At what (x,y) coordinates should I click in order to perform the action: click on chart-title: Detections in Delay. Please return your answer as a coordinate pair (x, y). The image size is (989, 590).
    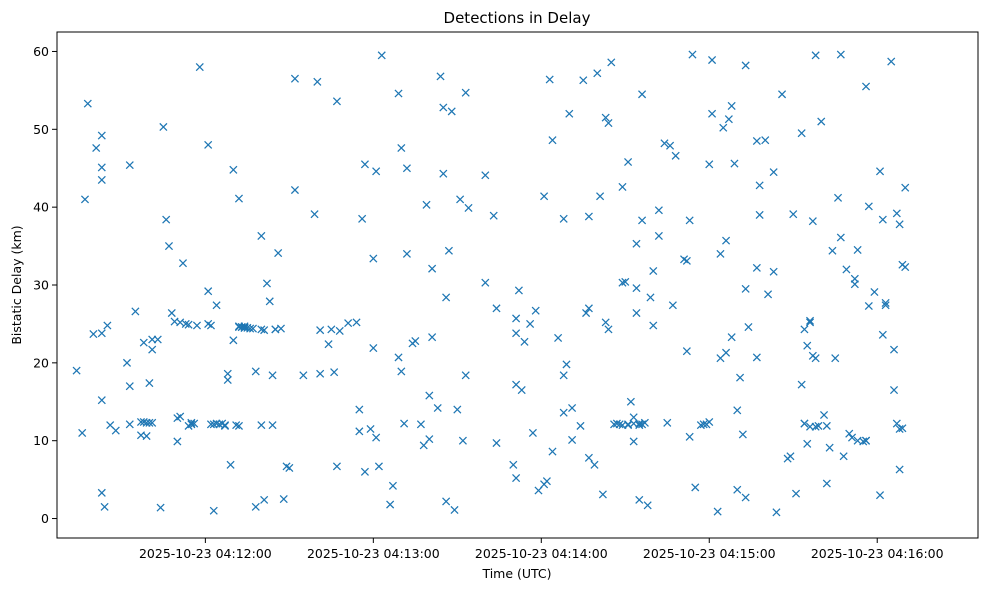
    Looking at the image, I should click on (517, 18).